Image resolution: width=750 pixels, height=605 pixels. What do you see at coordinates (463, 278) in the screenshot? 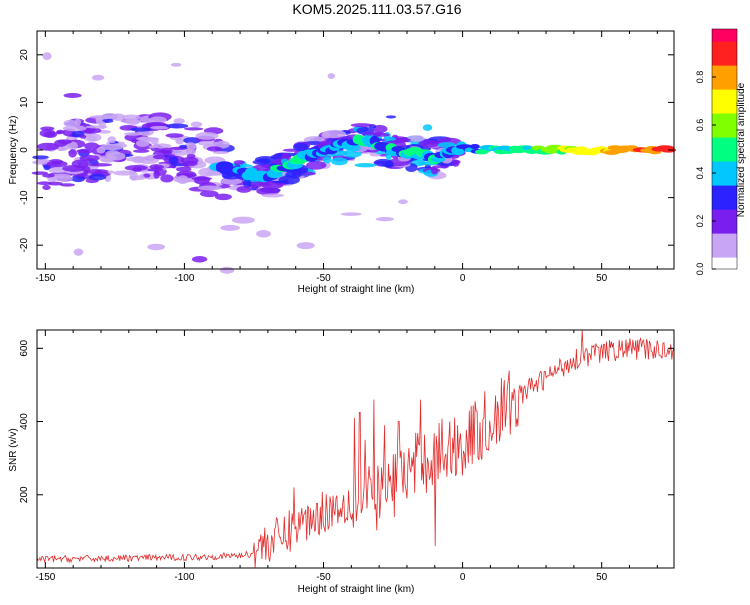
I see `spectrogram-xtick-label: 0` at bounding box center [463, 278].